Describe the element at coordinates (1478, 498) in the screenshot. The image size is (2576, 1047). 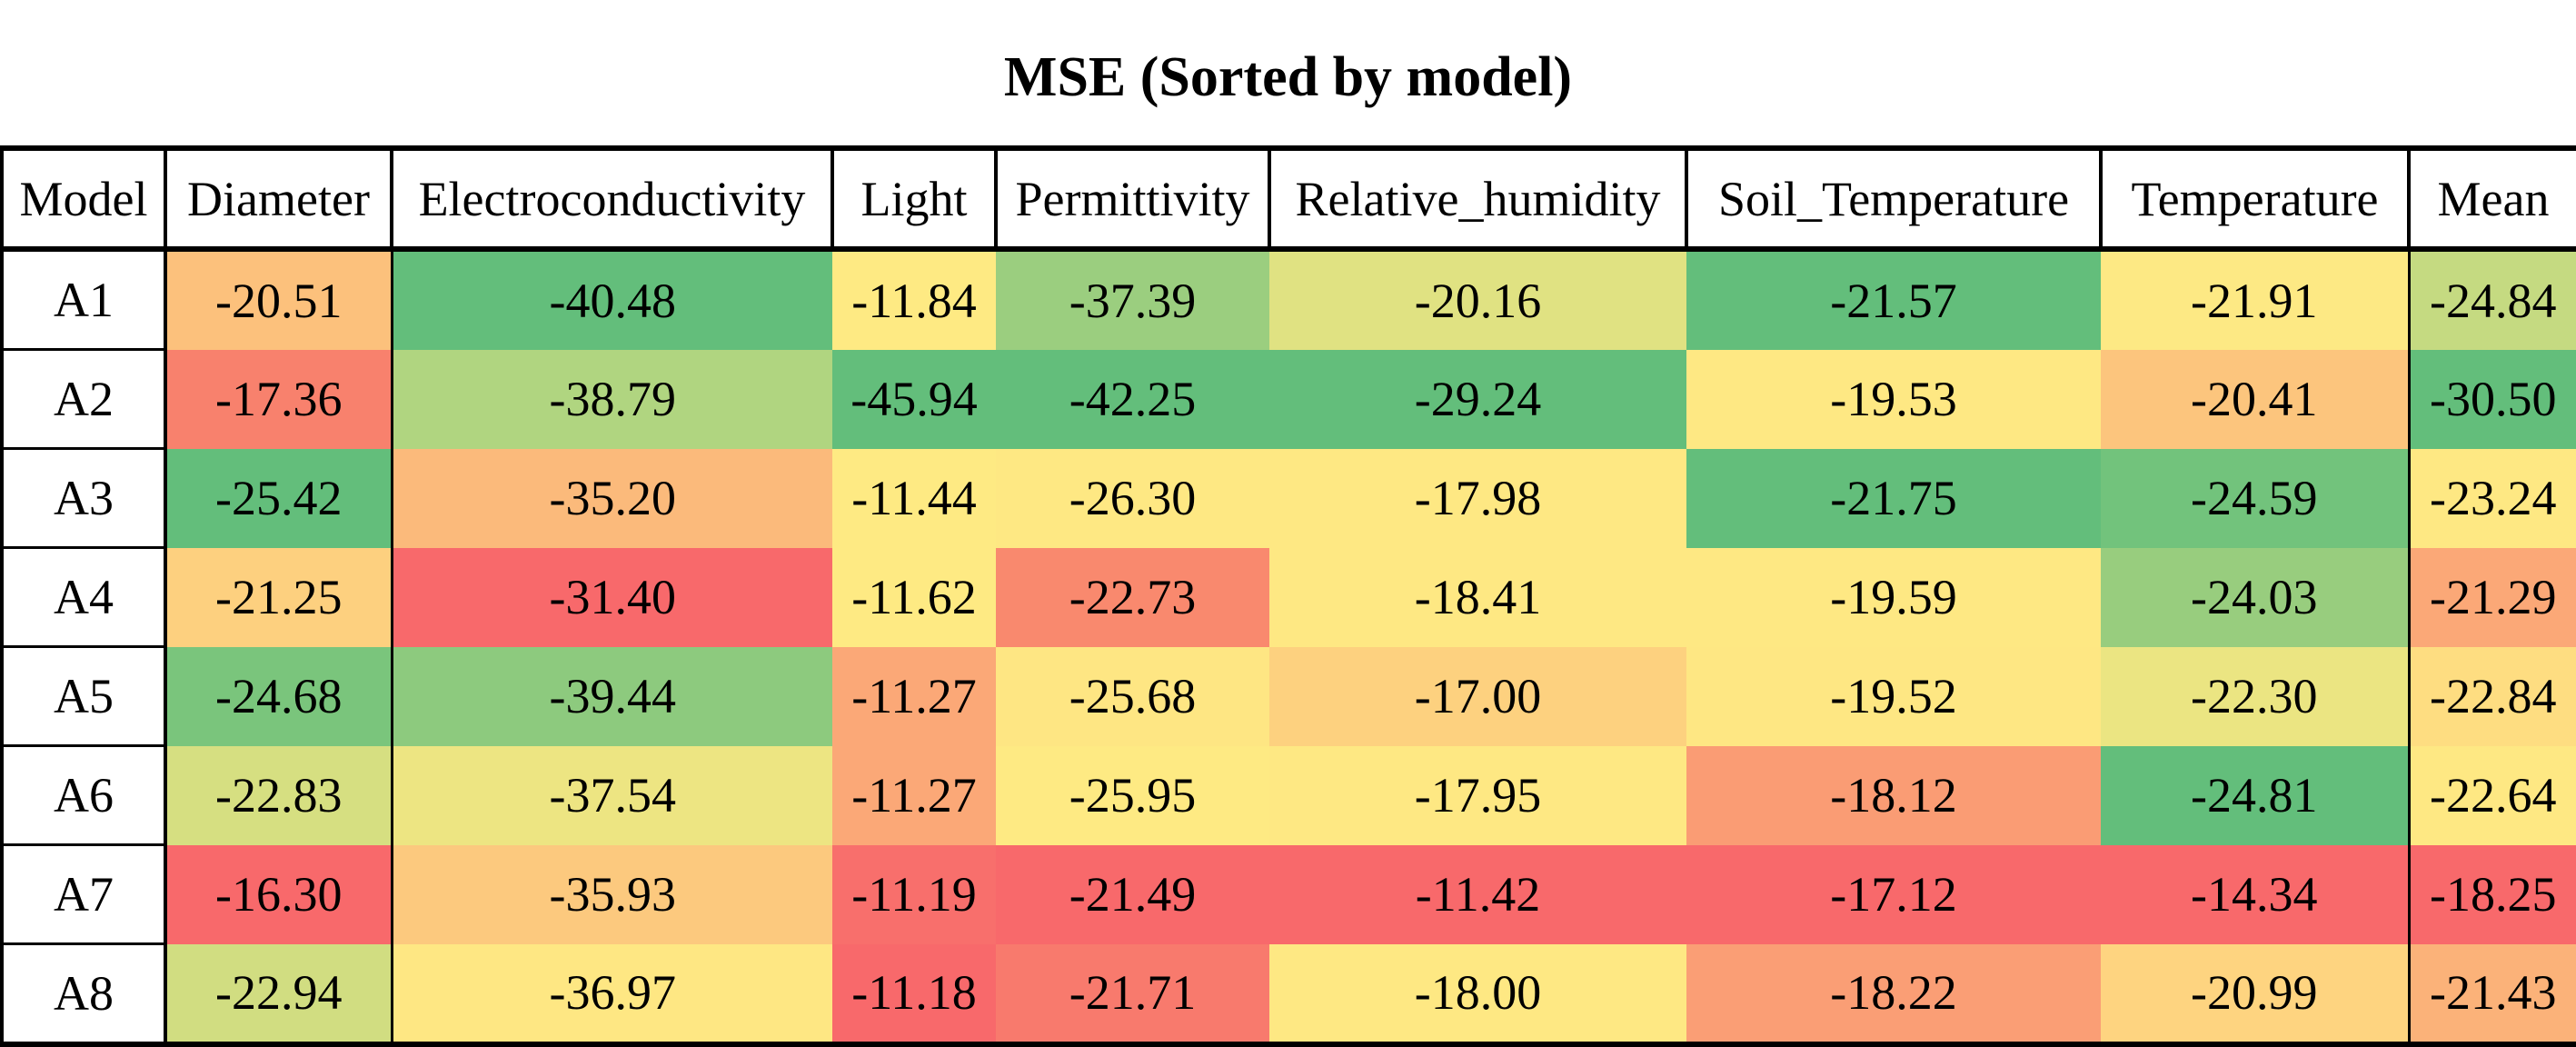
I see `relative-humidity-cell: -17.98` at that location.